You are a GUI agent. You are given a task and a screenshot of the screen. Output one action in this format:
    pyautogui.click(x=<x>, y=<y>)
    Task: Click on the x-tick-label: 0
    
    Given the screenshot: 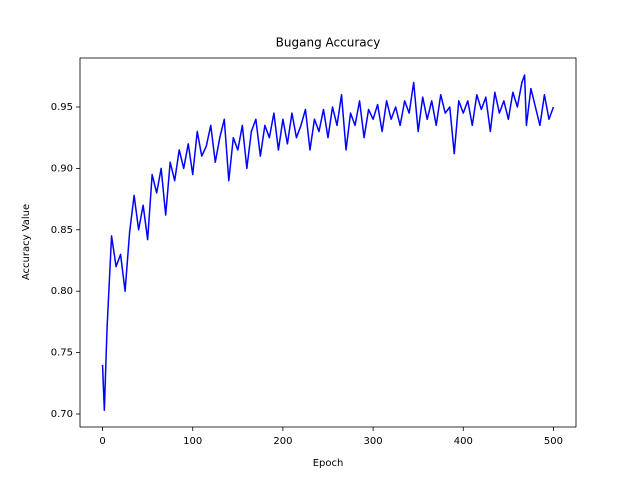 What is the action you would take?
    pyautogui.click(x=102, y=441)
    